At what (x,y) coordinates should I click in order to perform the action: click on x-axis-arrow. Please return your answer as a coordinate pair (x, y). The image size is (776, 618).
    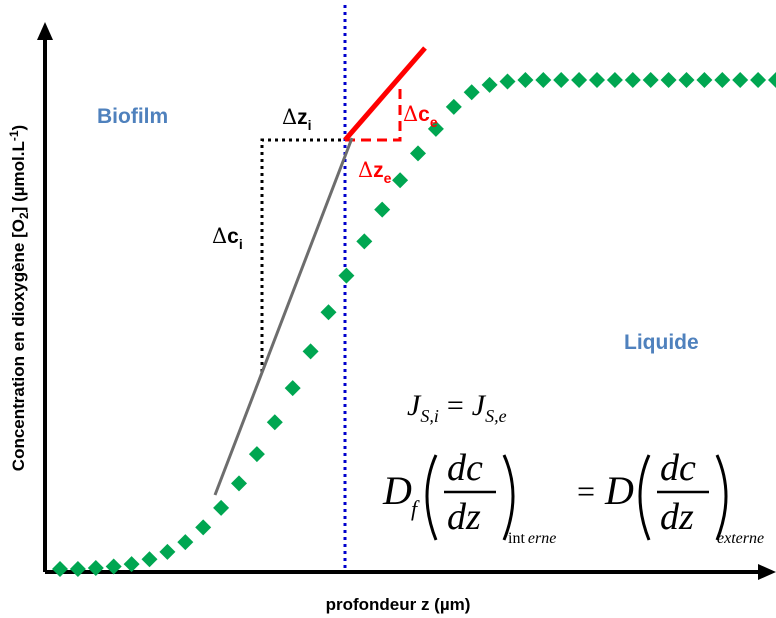
    Looking at the image, I should click on (767, 572).